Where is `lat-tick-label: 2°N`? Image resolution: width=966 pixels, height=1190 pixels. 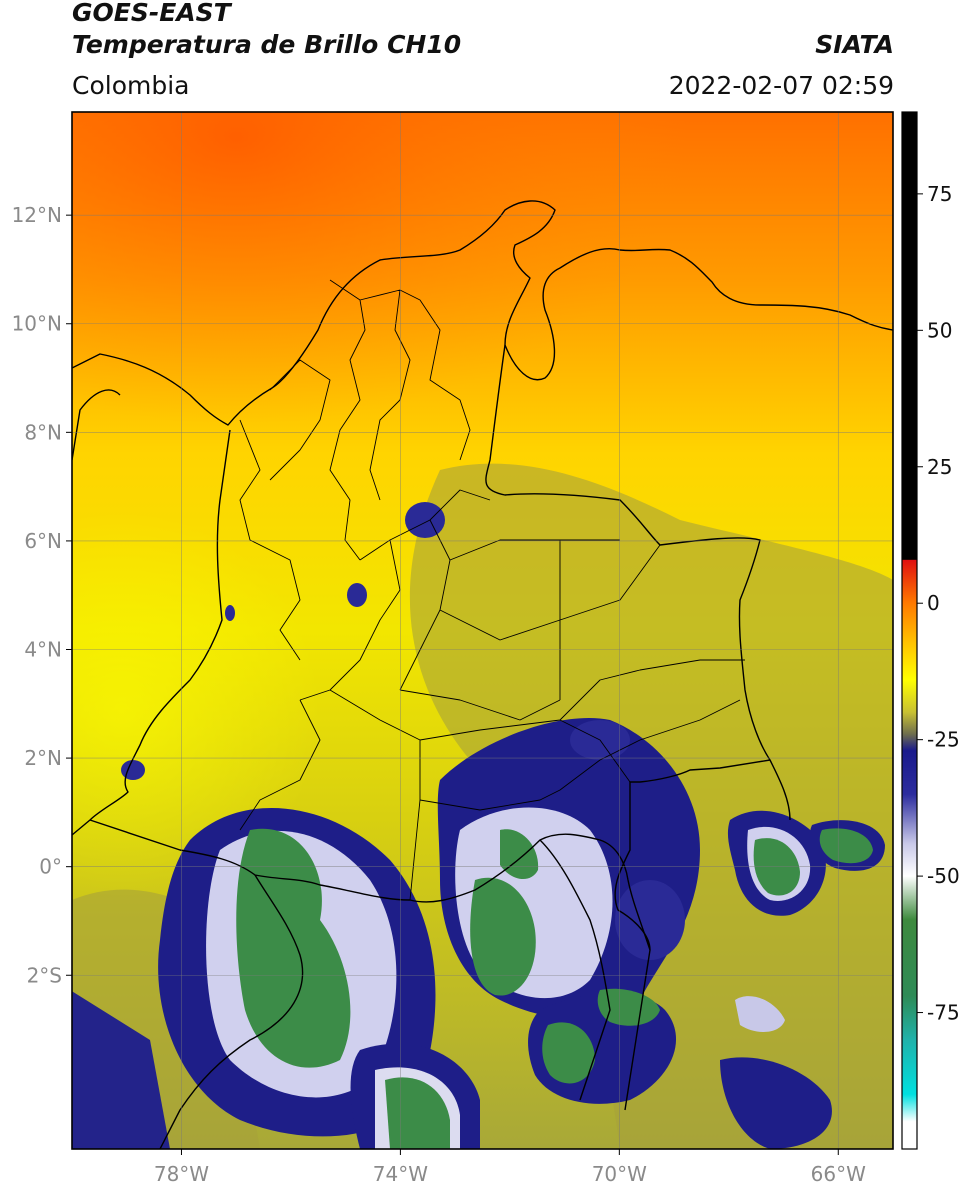 lat-tick-label: 2°N is located at coordinates (43, 758).